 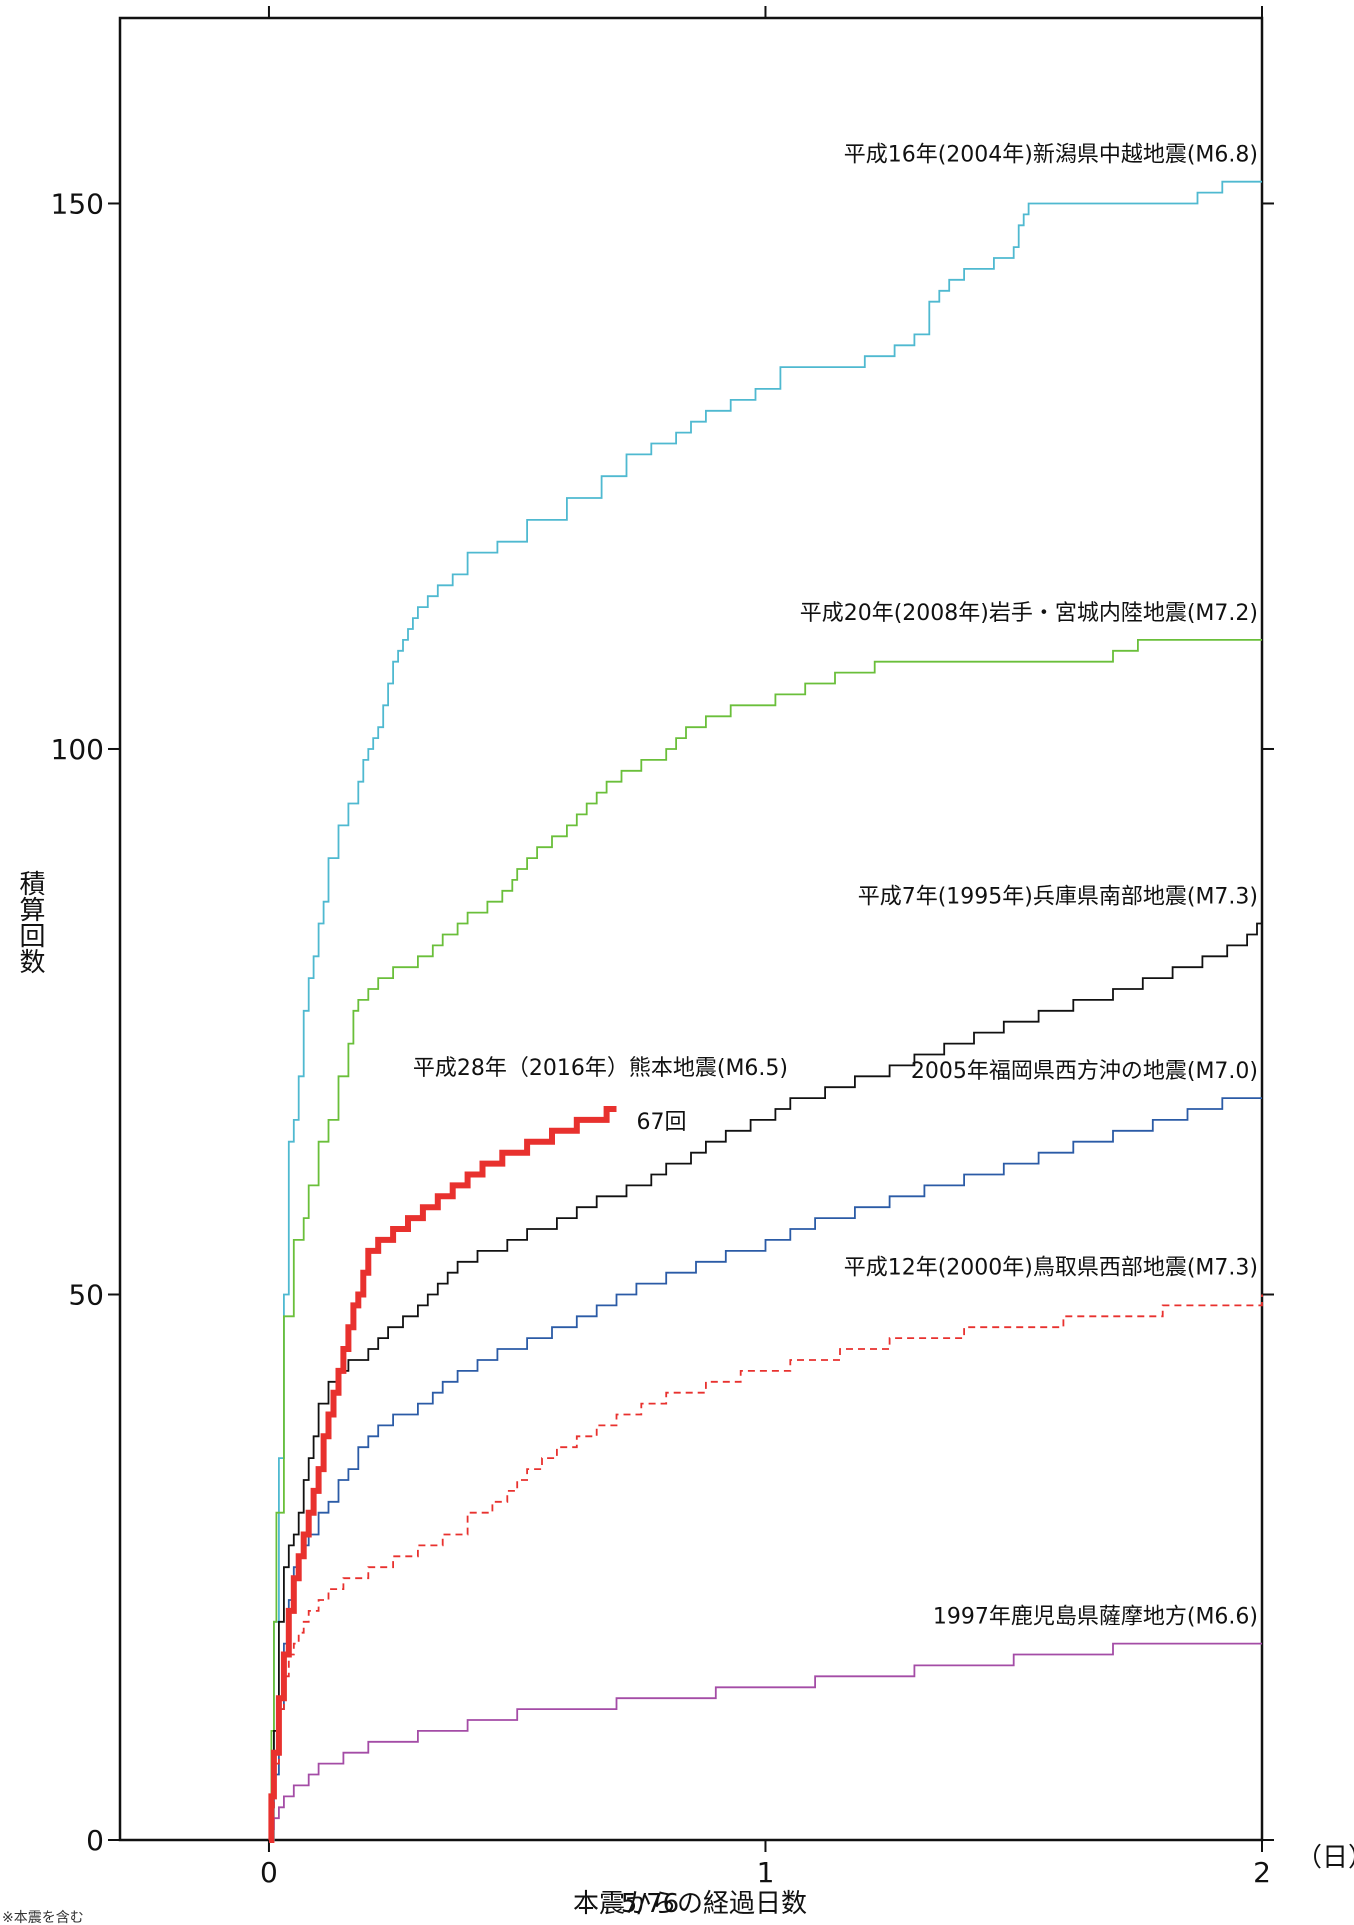 What do you see at coordinates (269, 1872) in the screenshot?
I see `x-tick-label: 0` at bounding box center [269, 1872].